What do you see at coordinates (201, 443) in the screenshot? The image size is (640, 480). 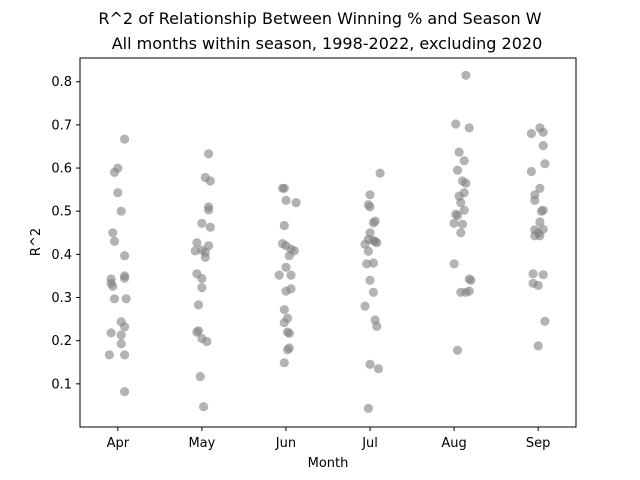 I see `x-tick-label-may: May` at bounding box center [201, 443].